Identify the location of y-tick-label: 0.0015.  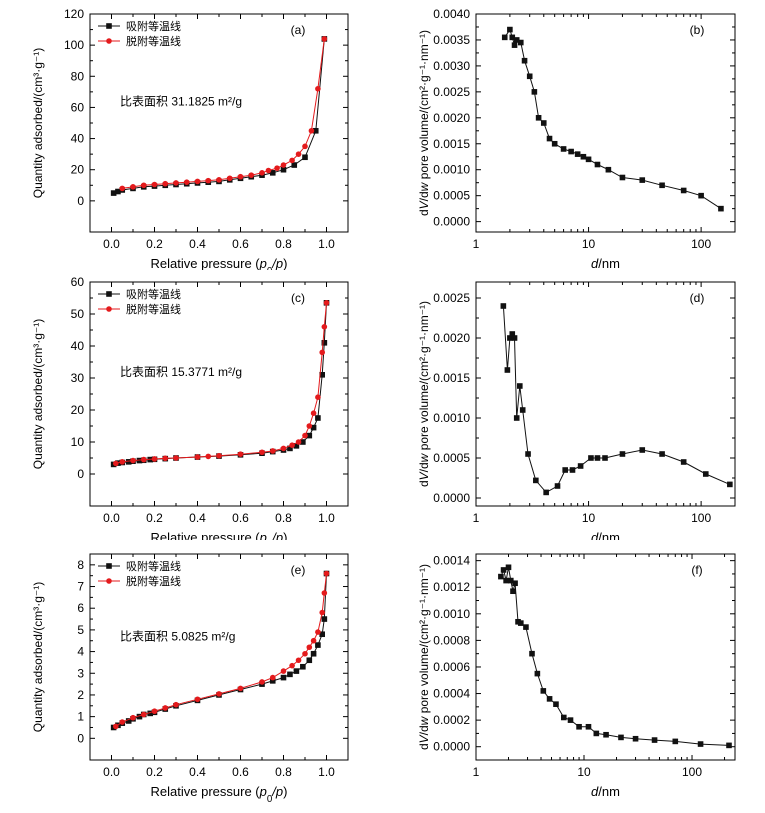
(451, 378).